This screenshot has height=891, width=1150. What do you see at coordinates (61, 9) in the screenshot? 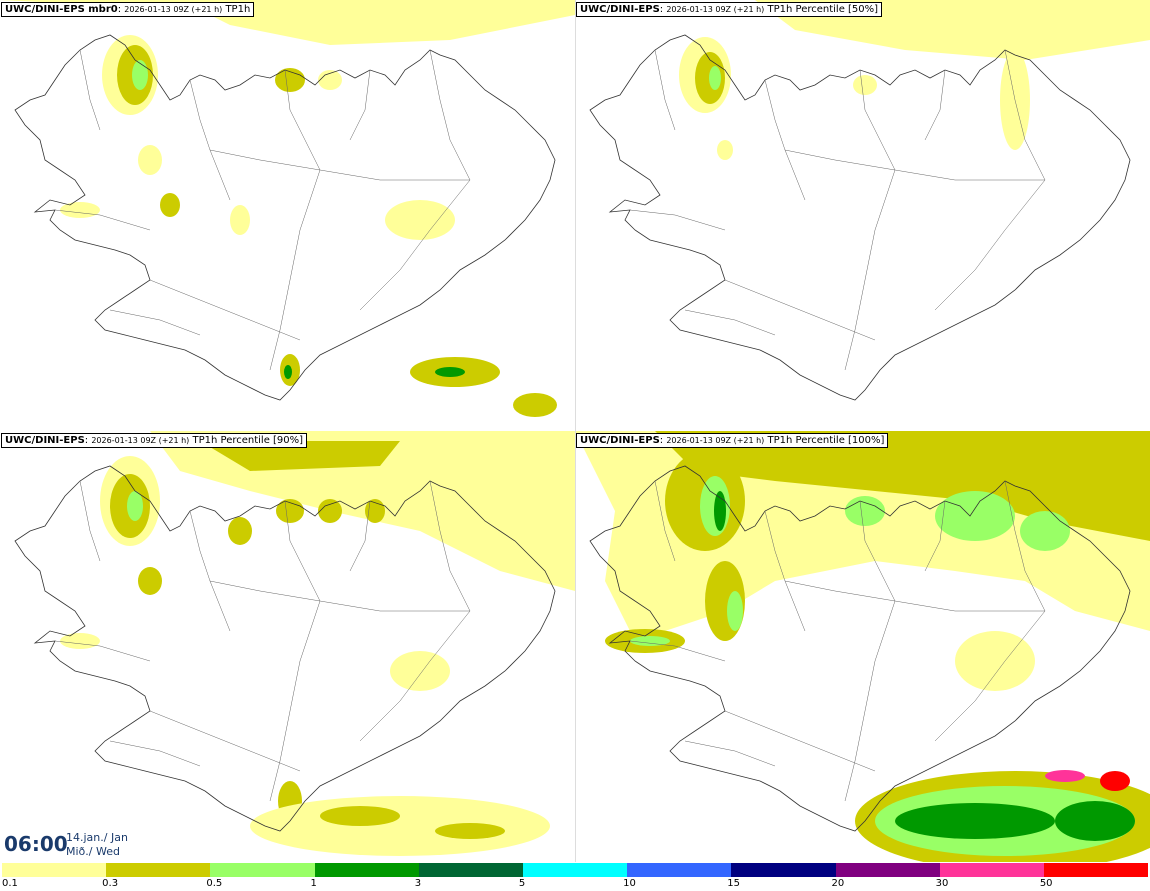
I see `model-name: UWC/DINI-EPS mbr0` at bounding box center [61, 9].